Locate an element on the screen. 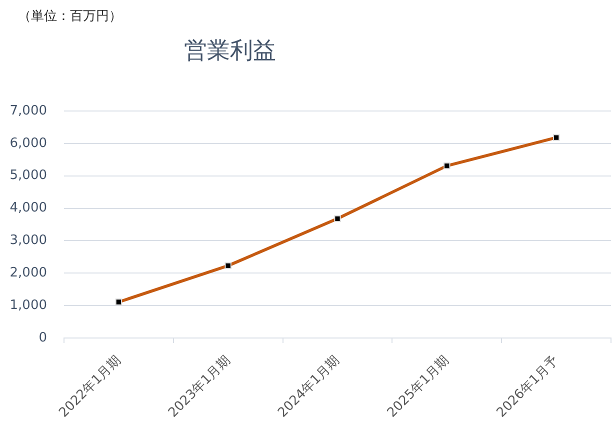 The image size is (616, 428). text: （単位：百万円） is located at coordinates (70, 16).